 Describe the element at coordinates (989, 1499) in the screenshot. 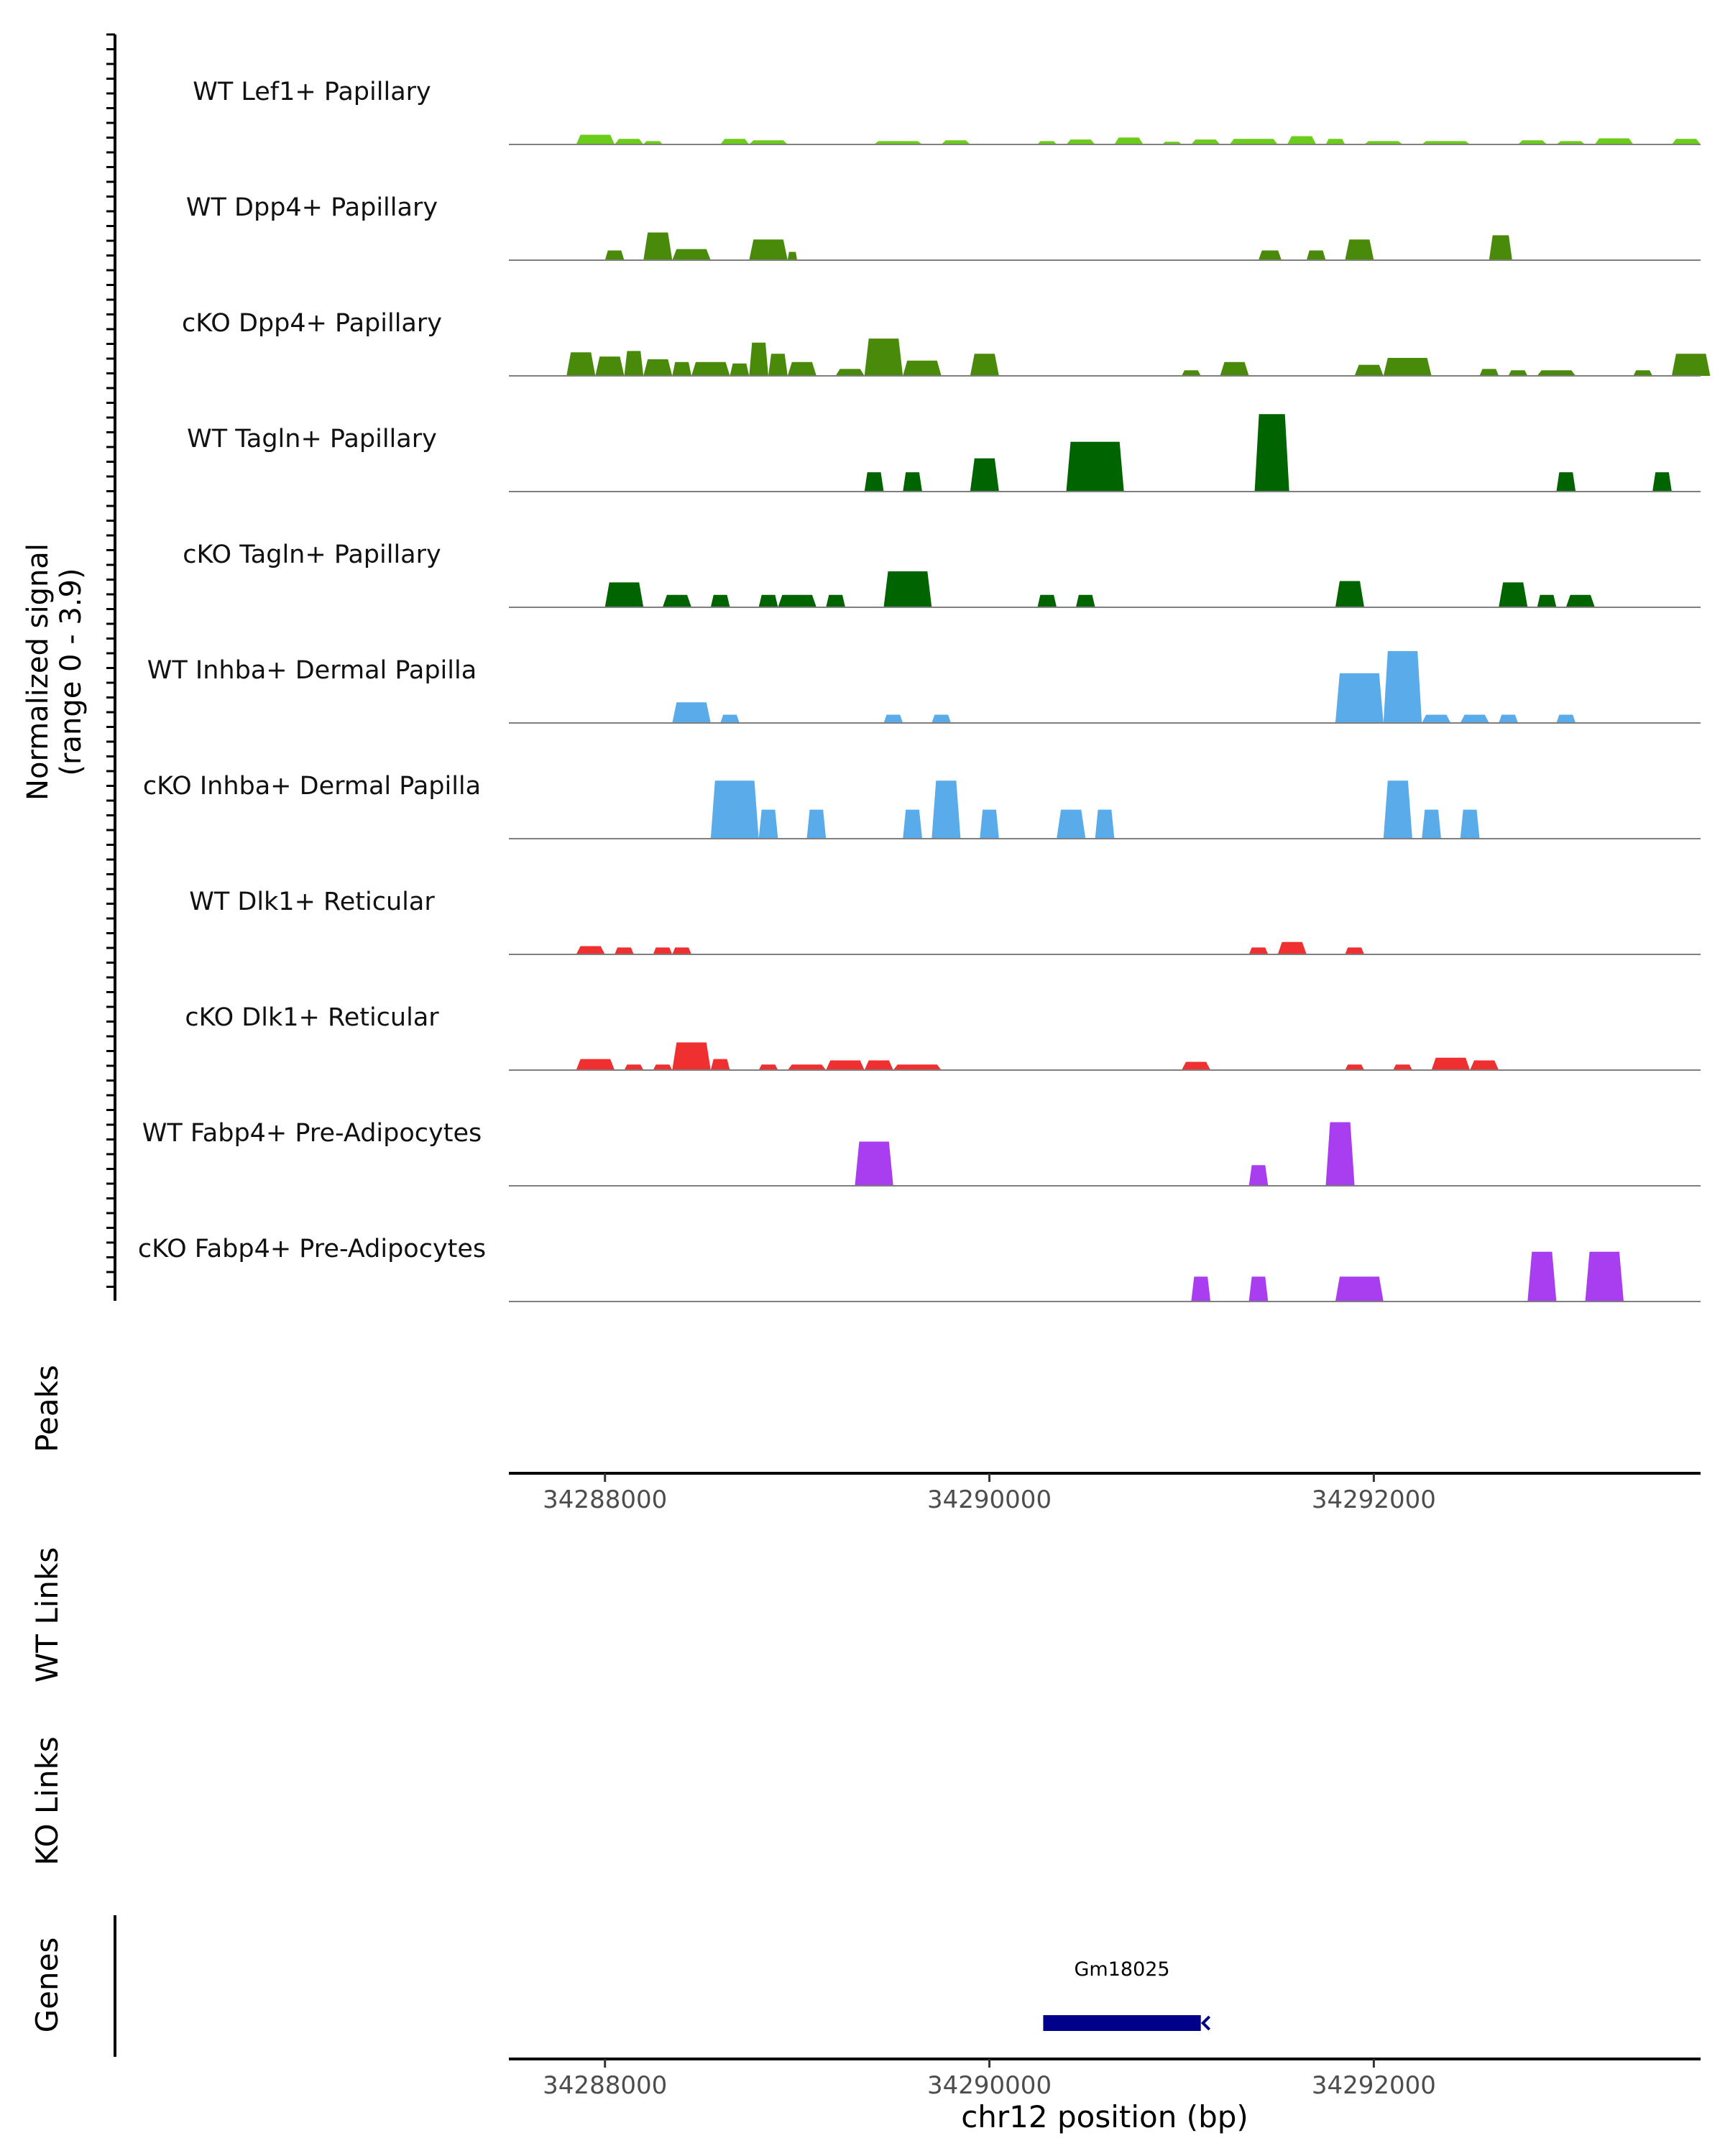

I see `peaks-x-tick-label: 34290000` at that location.